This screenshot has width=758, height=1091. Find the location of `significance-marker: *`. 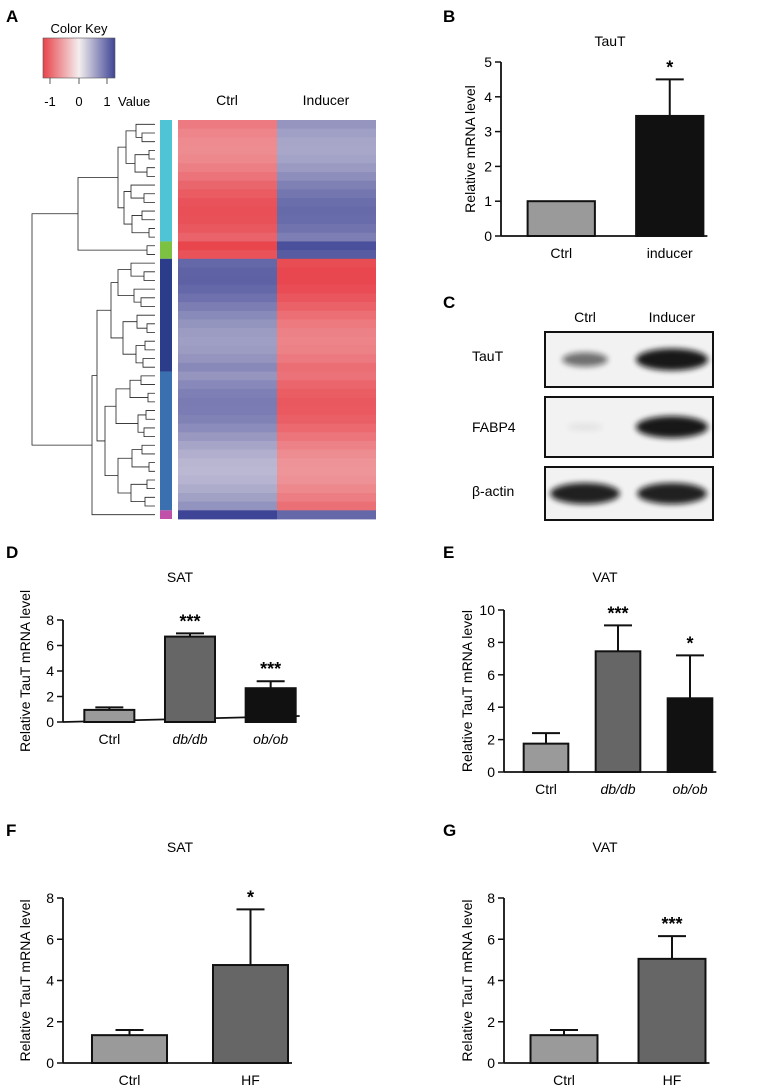

significance-marker: * is located at coordinates (669, 67).